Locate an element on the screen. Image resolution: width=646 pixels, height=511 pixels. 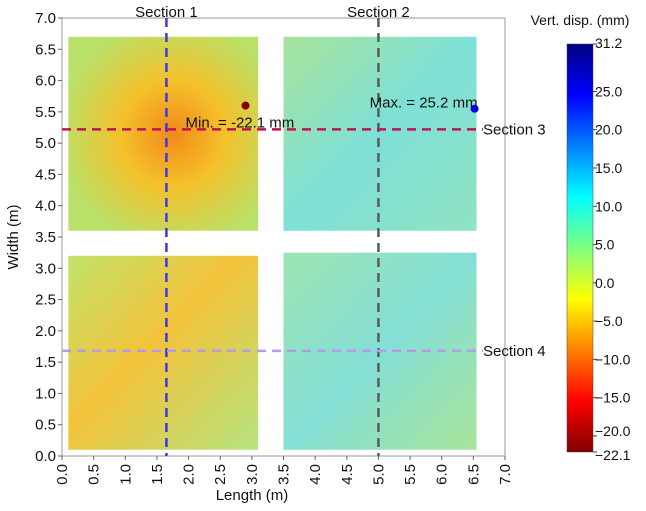
x-tick-label: 3.5 is located at coordinates (284, 474).